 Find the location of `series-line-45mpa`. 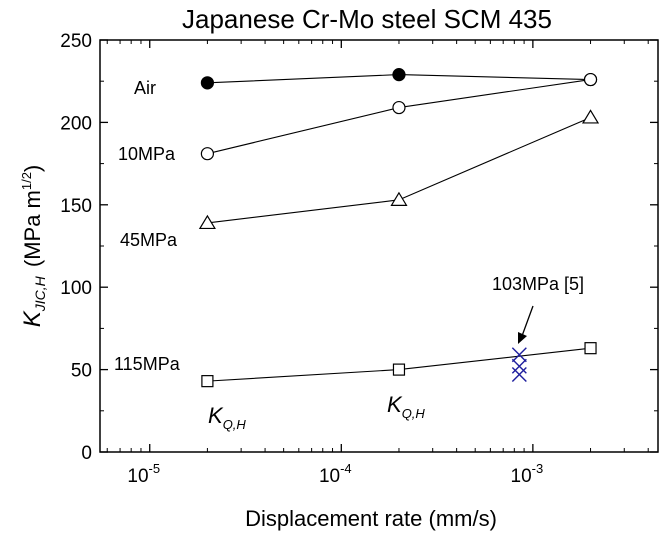

series-line-45mpa is located at coordinates (399, 170).